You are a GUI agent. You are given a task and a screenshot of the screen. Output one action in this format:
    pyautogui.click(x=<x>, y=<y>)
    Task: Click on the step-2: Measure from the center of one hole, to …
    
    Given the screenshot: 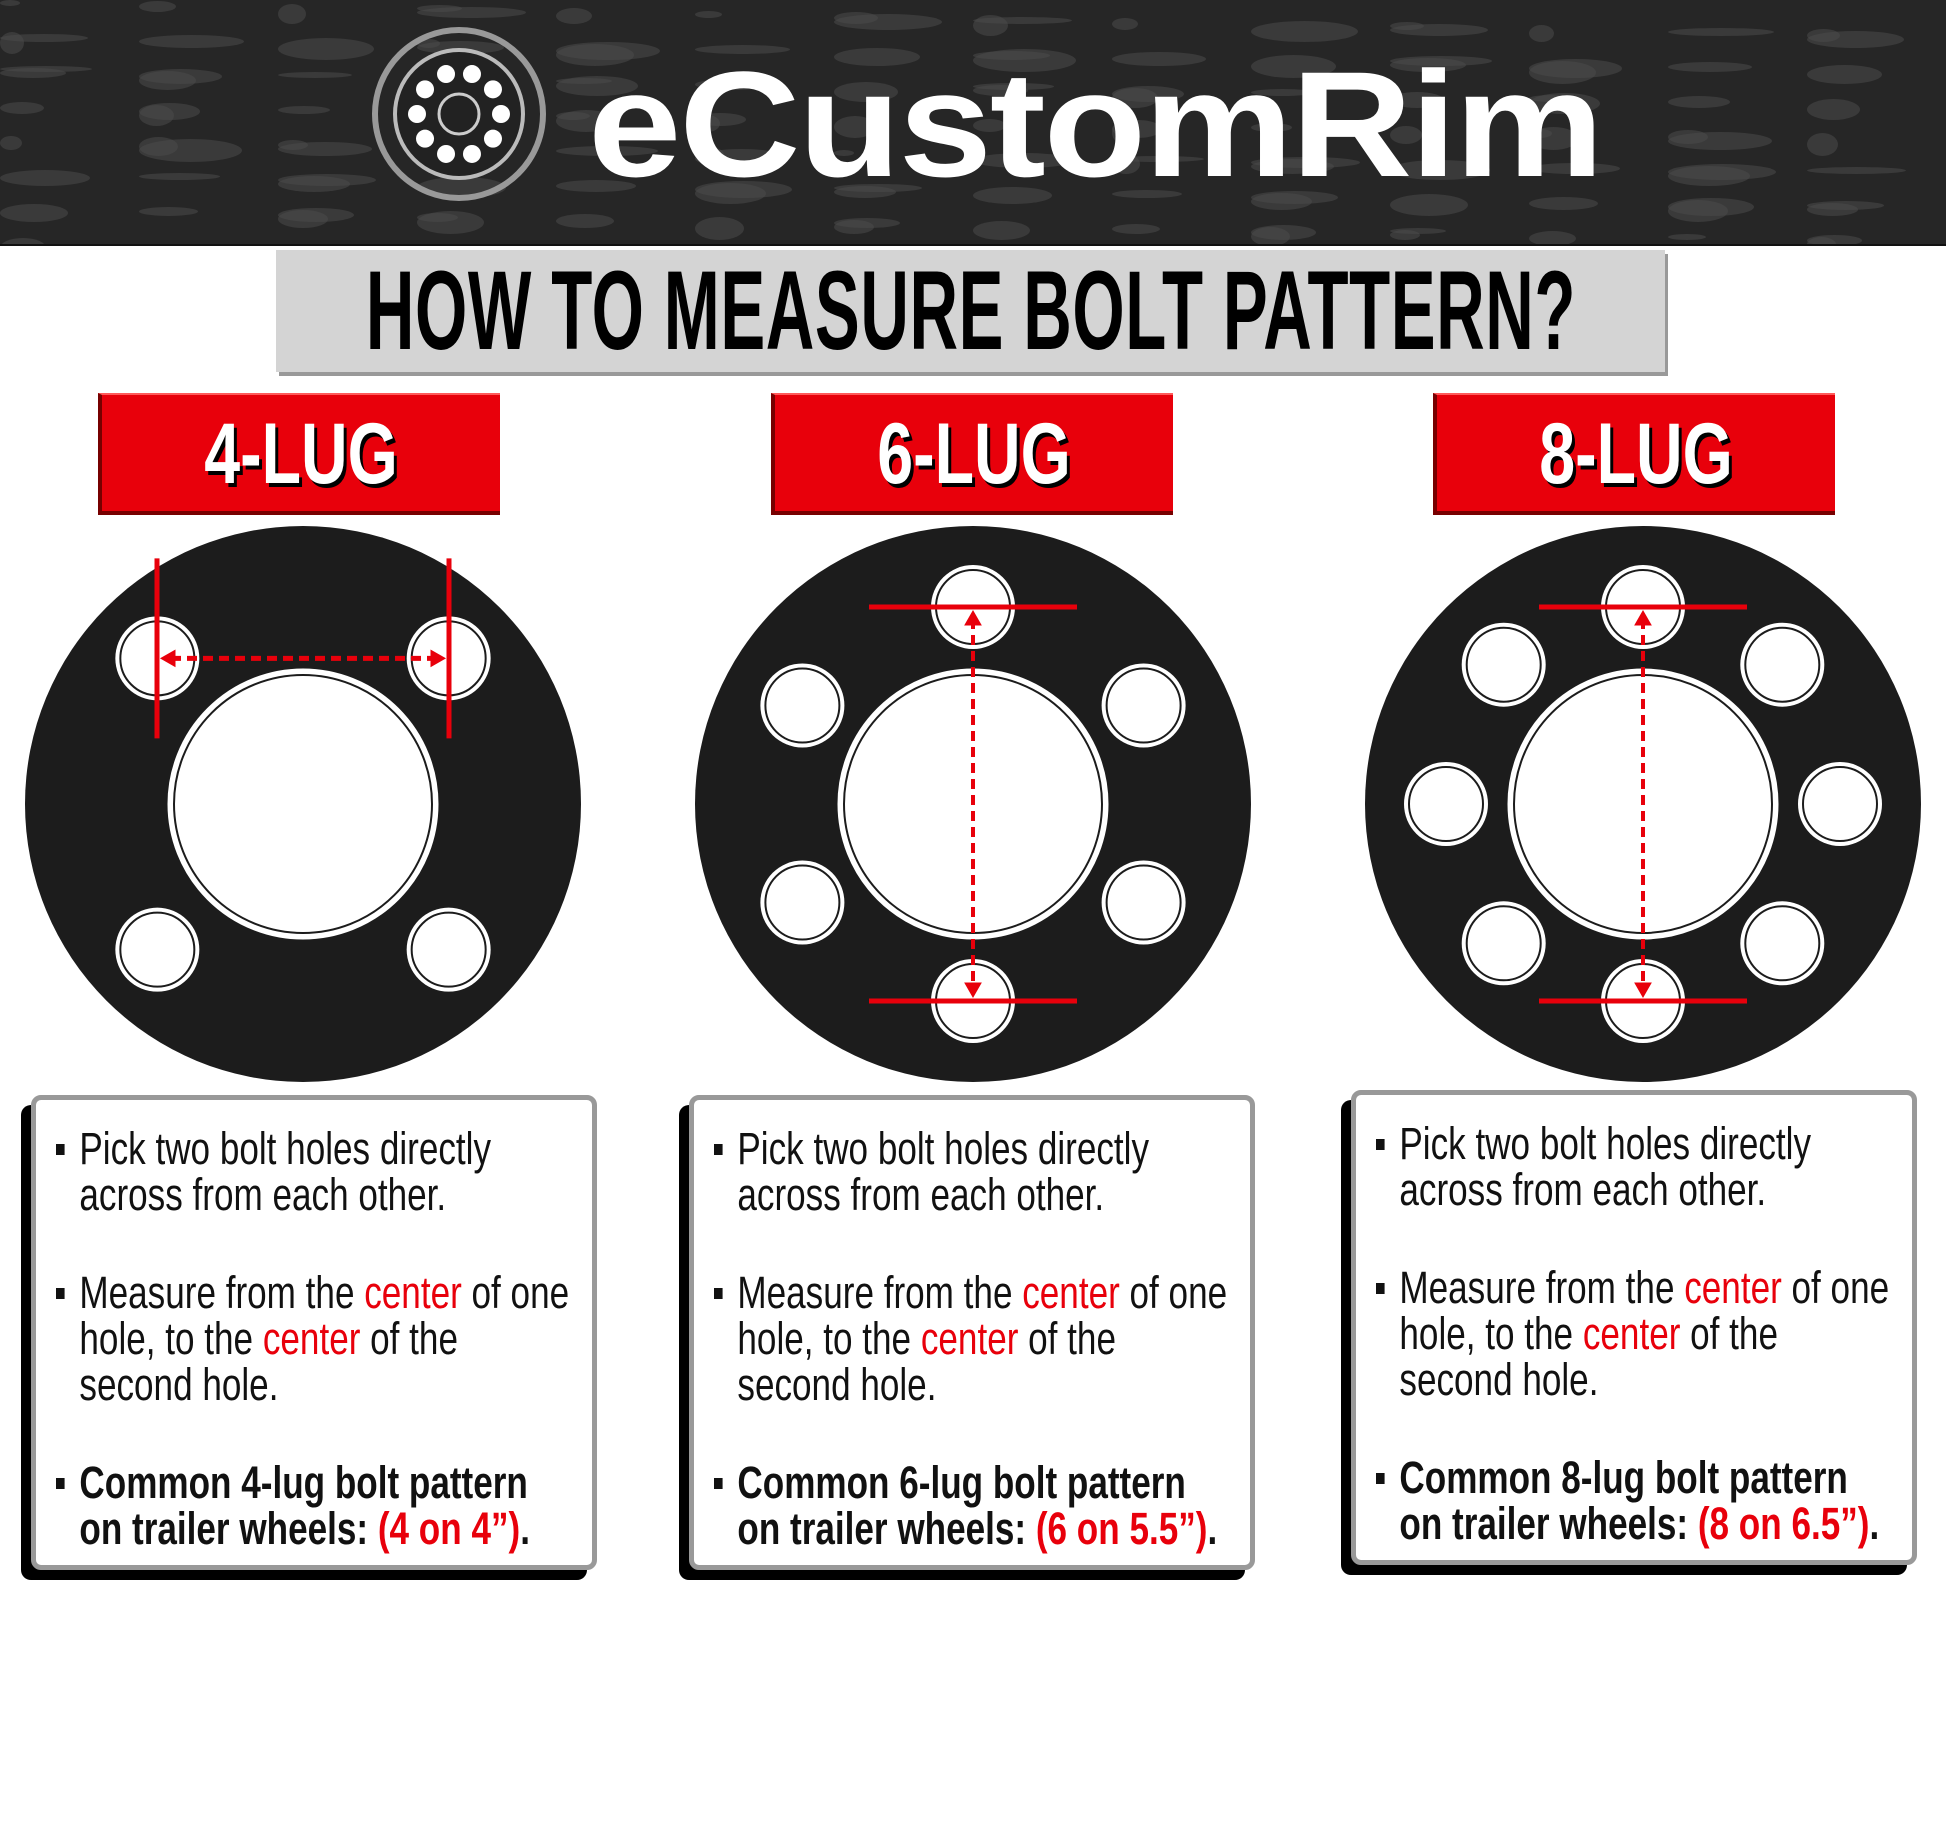 What is the action you would take?
    pyautogui.click(x=971, y=1339)
    